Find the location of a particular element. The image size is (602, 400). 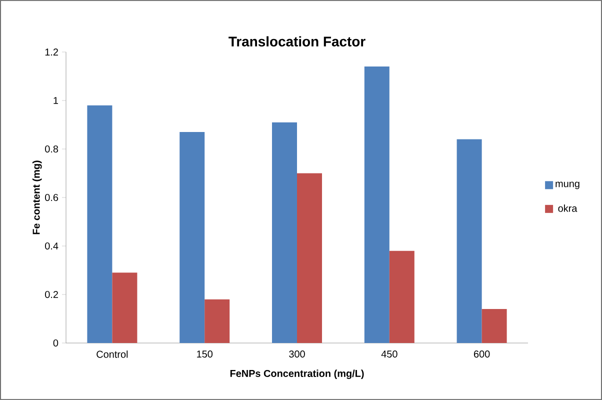

y-axis-title: Fe content (mg) is located at coordinates (37, 197).